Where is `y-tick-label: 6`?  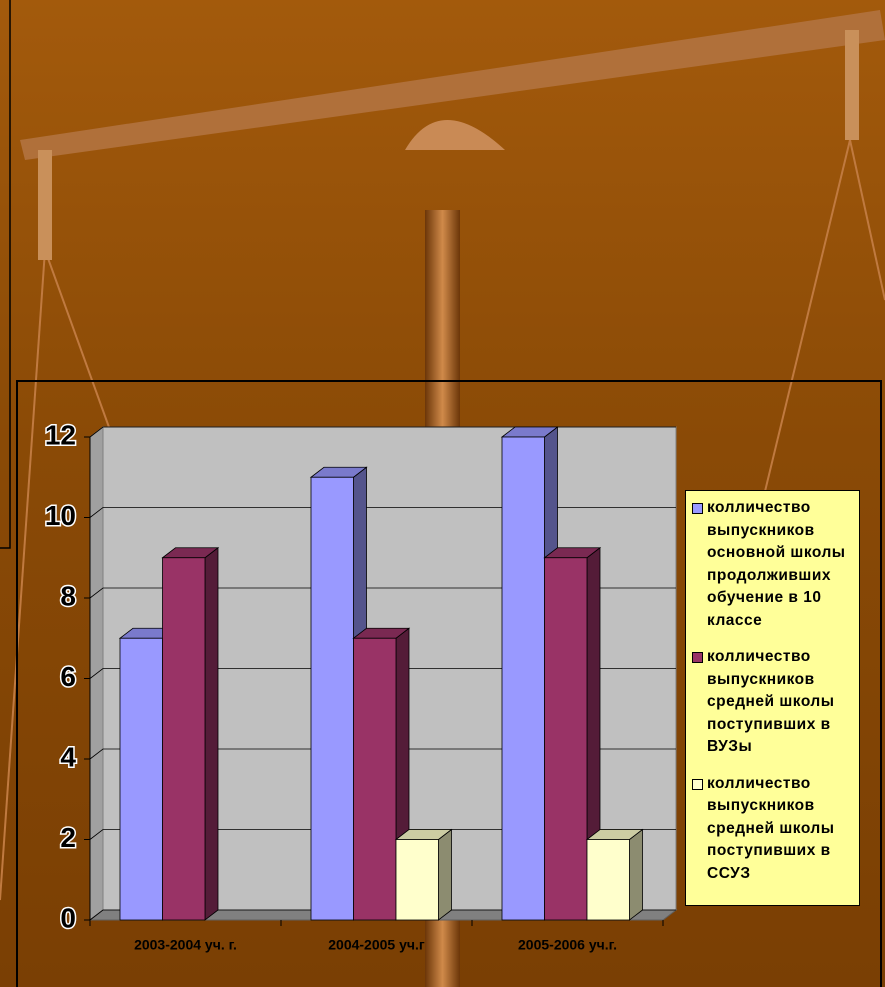 y-tick-label: 6 is located at coordinates (68, 676).